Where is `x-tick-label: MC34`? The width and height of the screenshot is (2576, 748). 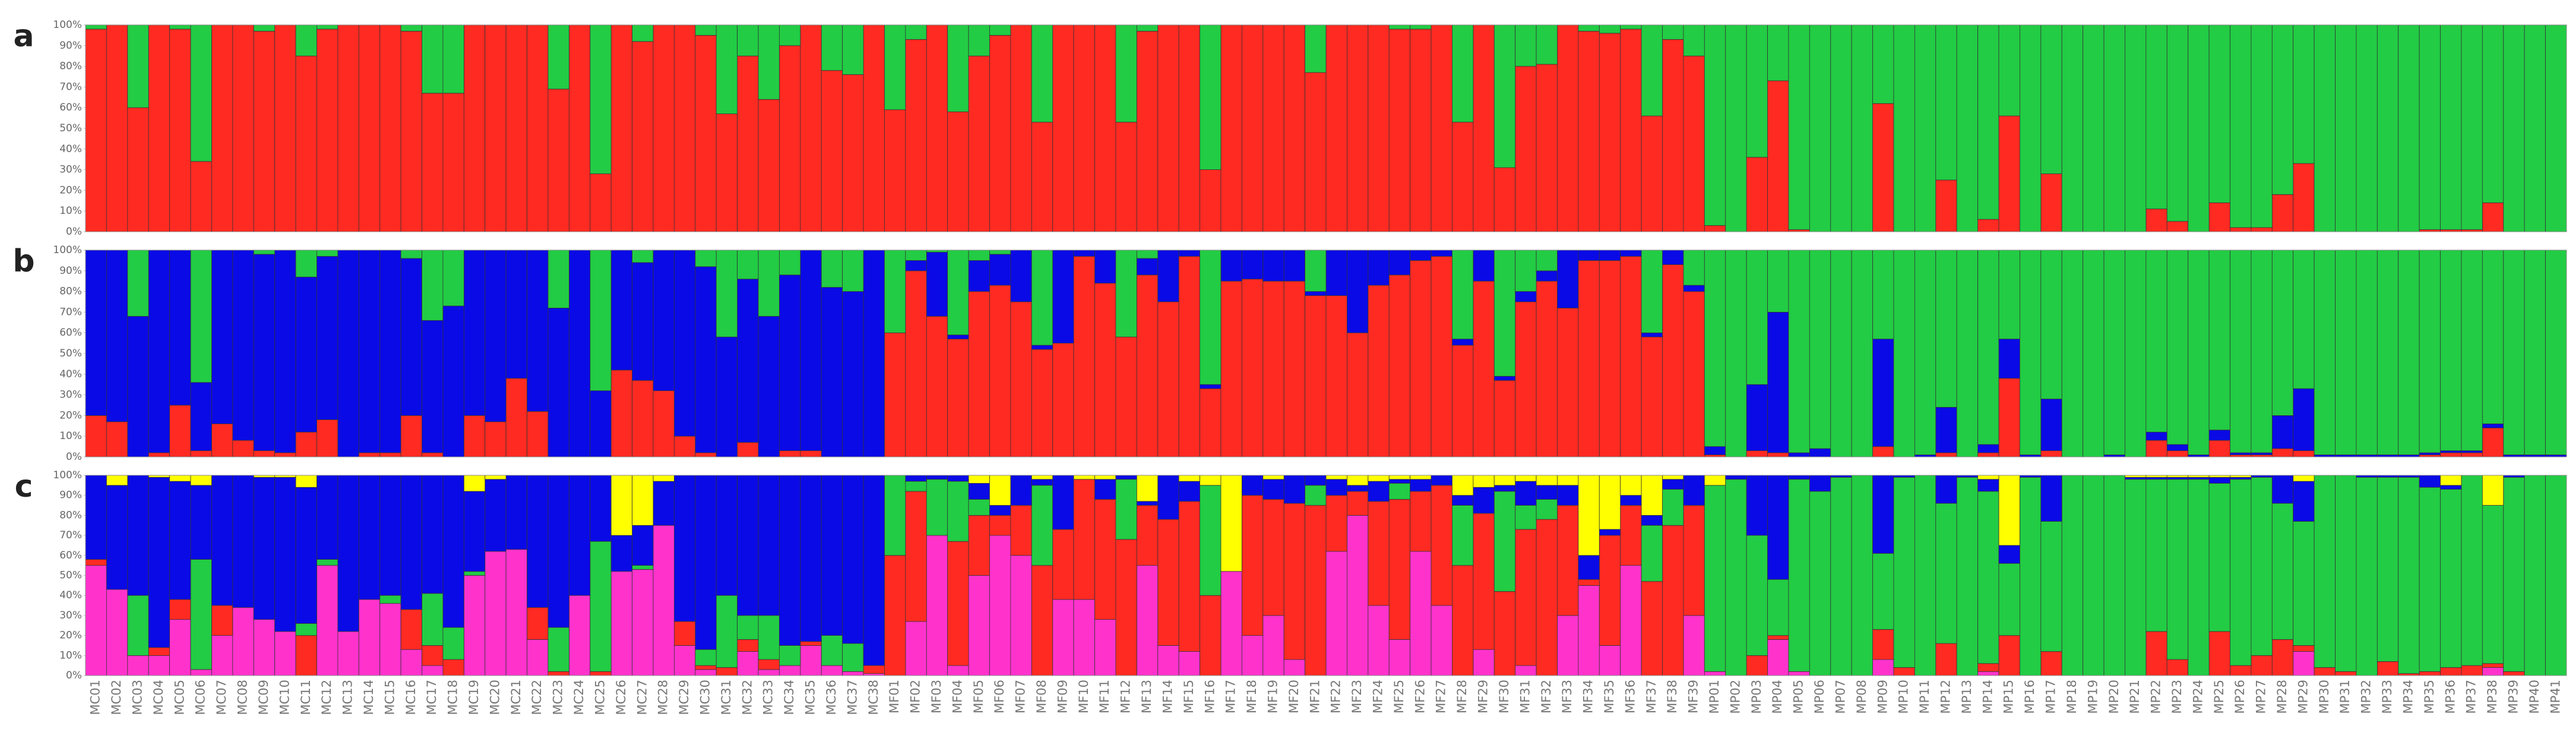 x-tick-label: MC34 is located at coordinates (789, 697).